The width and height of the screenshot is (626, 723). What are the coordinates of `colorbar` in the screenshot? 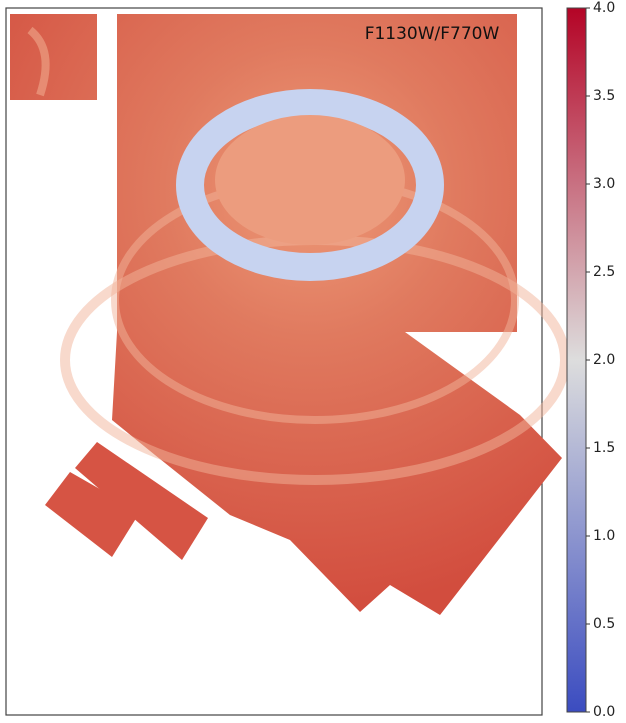 It's located at (576, 360).